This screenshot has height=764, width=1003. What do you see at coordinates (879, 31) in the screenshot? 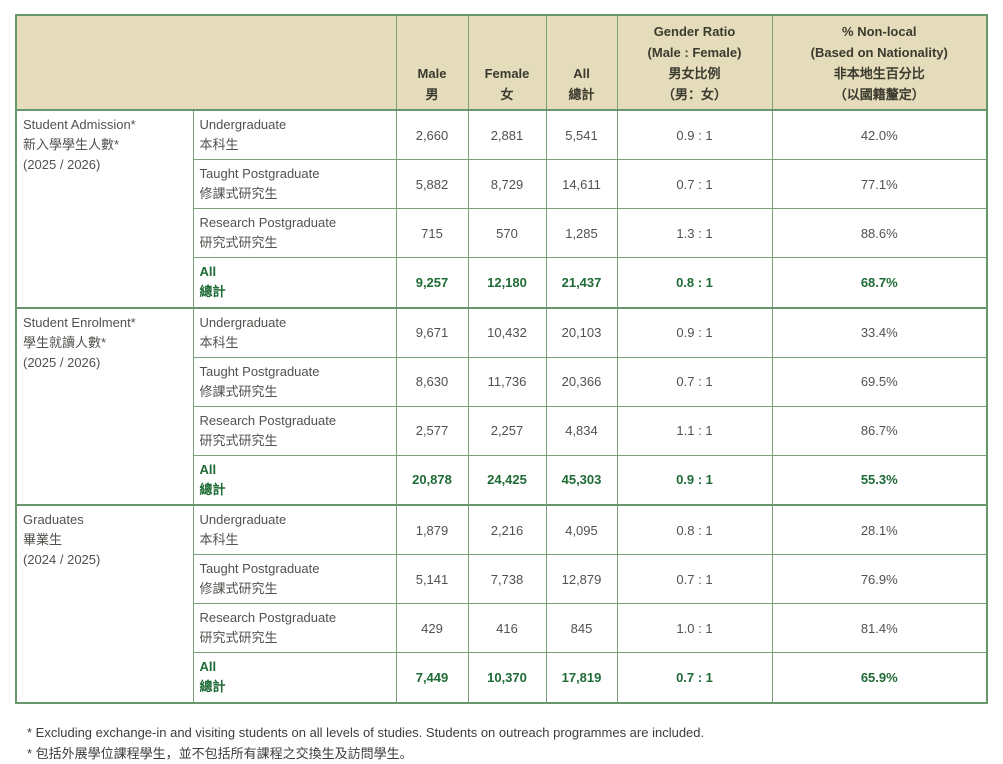
I see `column-header-non-local-en: % Non-local` at bounding box center [879, 31].